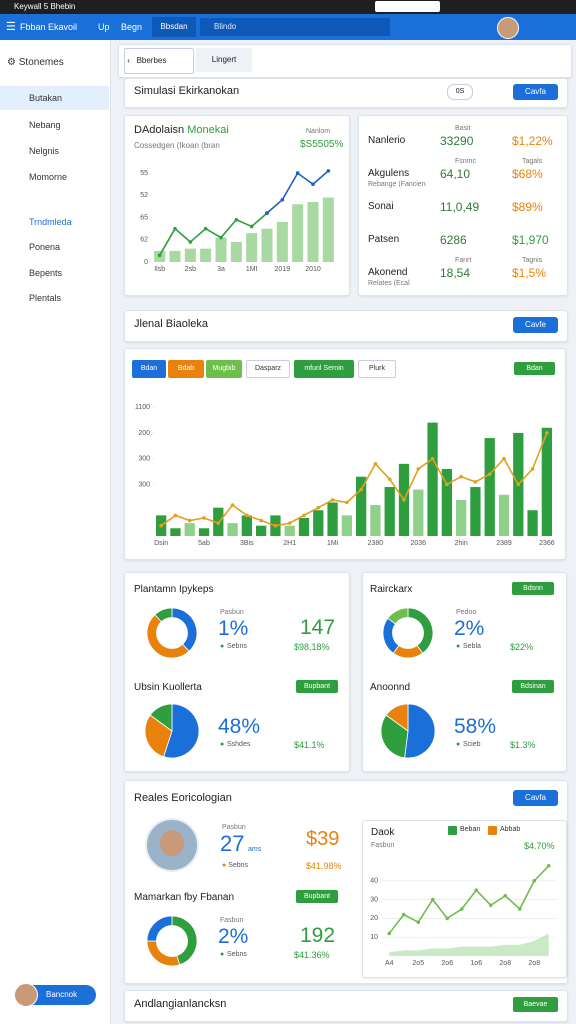 This screenshot has height=1024, width=576. Describe the element at coordinates (224, 369) in the screenshot. I see `filter-button: Mugbib` at that location.